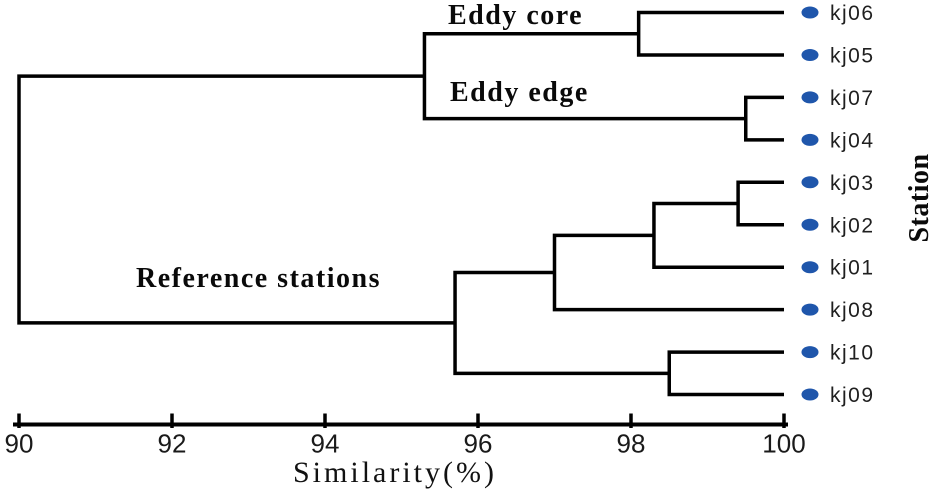 The image size is (934, 496). What do you see at coordinates (852, 395) in the screenshot?
I see `station-label-kj09: kj09` at bounding box center [852, 395].